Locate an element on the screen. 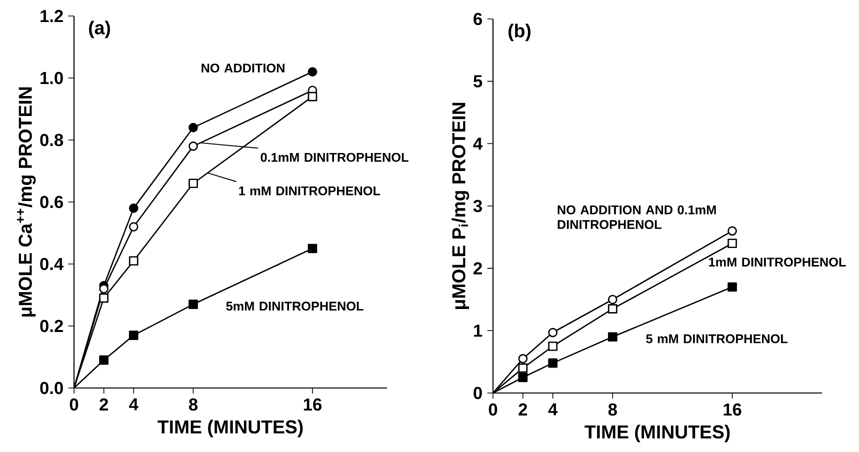 This screenshot has width=859, height=452. series-label: 5 mM DINITROPHENOL is located at coordinates (717, 339).